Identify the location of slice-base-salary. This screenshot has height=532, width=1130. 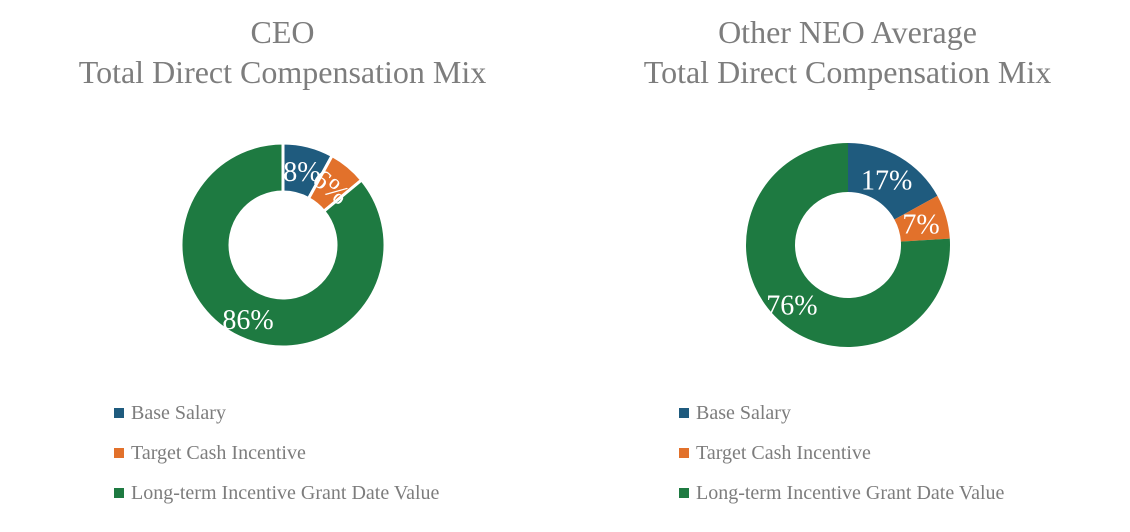
(892, 181).